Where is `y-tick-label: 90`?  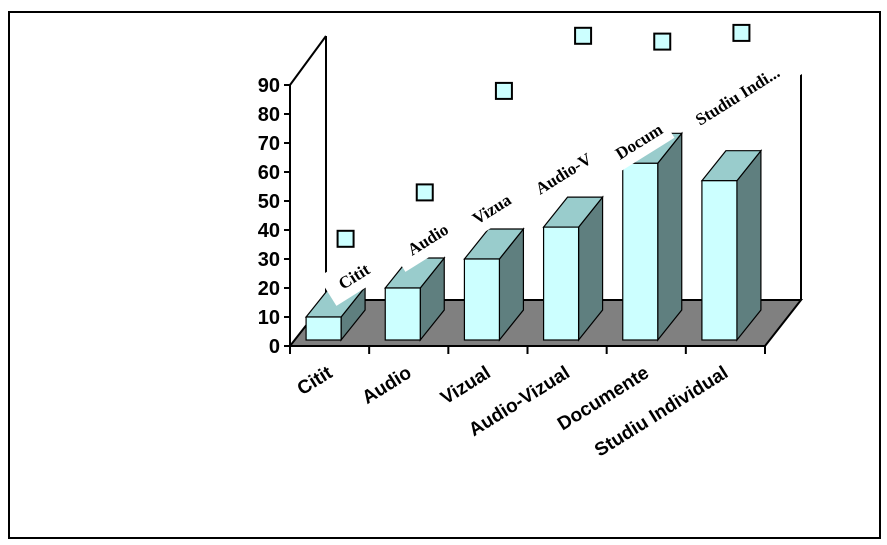 y-tick-label: 90 is located at coordinates (269, 86).